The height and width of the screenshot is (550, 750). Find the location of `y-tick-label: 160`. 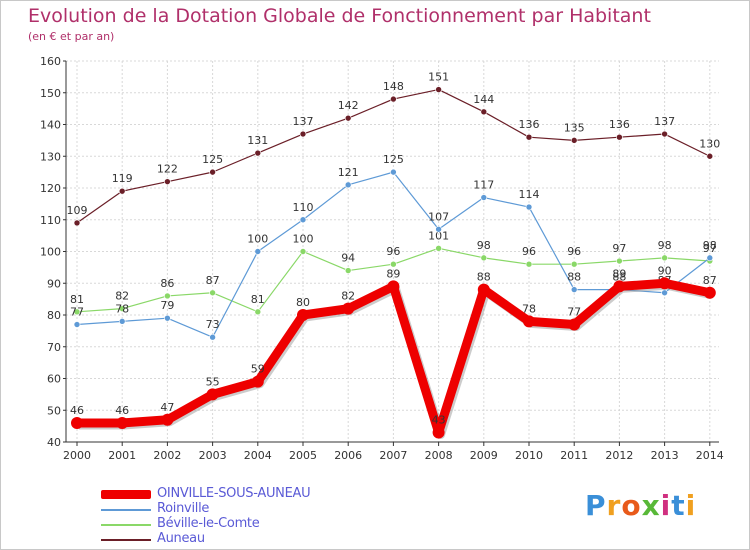

y-tick-label: 160 is located at coordinates (50, 61).